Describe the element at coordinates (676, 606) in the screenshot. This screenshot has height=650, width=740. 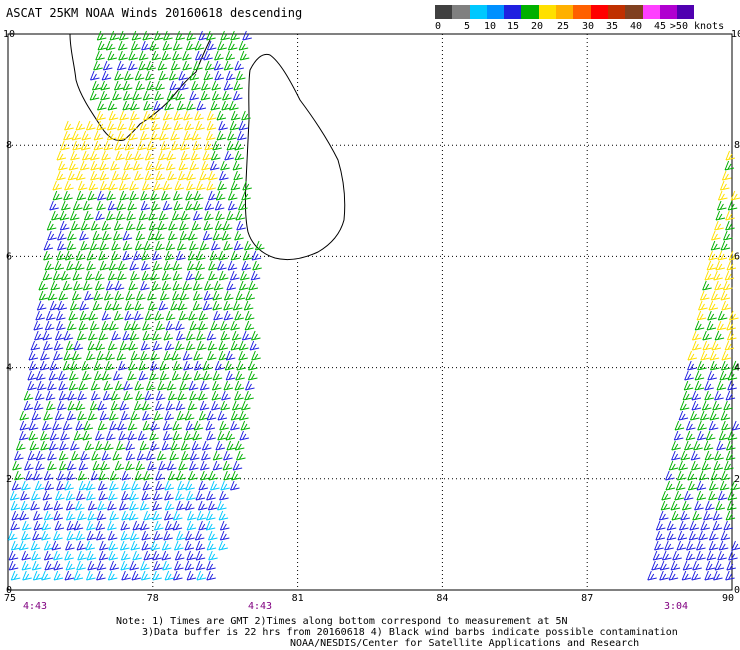
I see `pass-time-label: 3:04` at that location.